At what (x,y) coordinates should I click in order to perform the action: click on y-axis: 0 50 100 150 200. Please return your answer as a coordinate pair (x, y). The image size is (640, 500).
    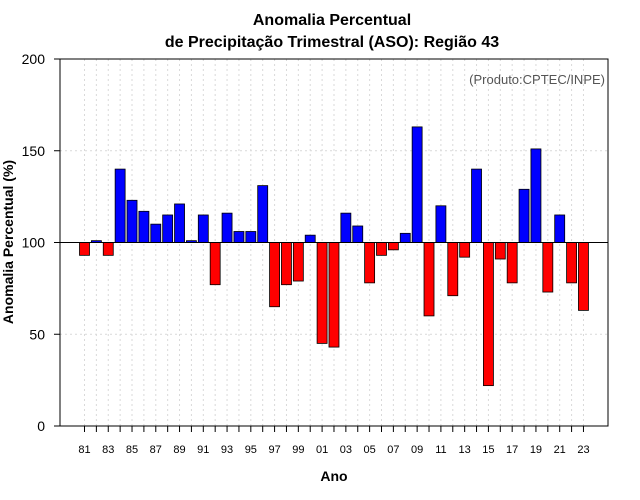
    Looking at the image, I should click on (41, 242).